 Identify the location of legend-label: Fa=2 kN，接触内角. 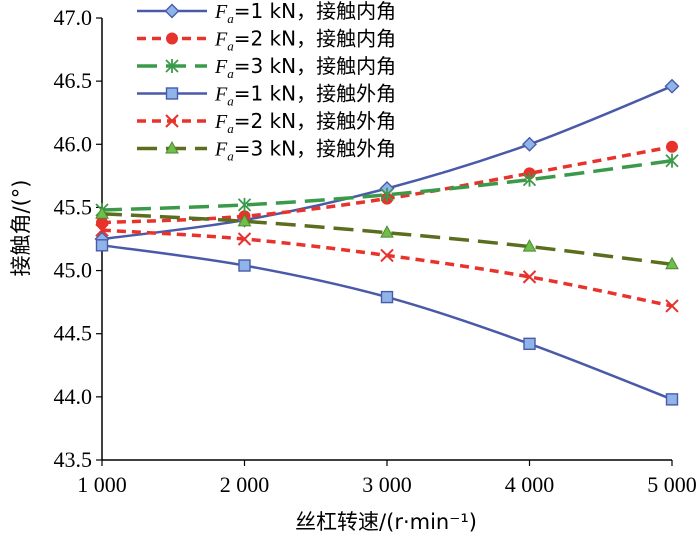
(305, 40).